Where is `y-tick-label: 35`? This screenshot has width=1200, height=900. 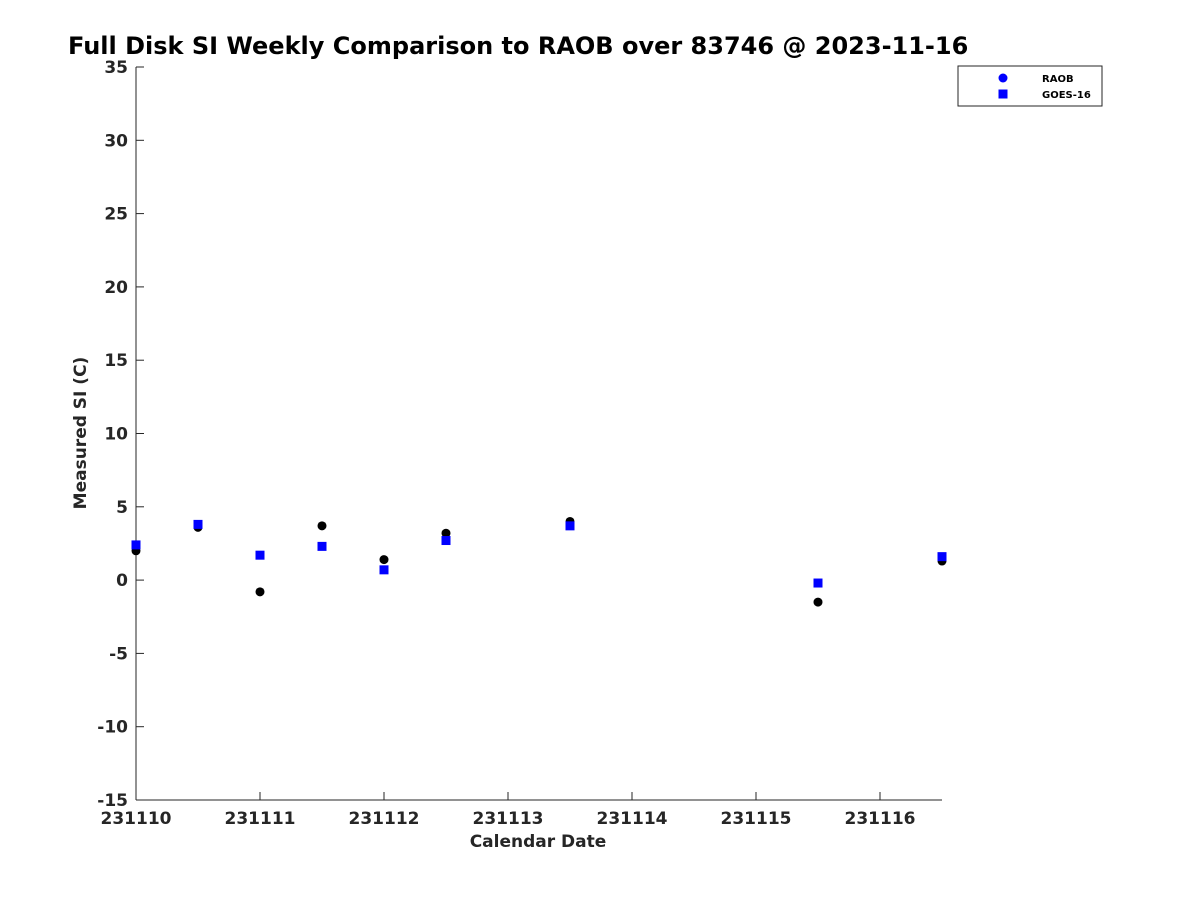
y-tick-label: 35 is located at coordinates (116, 68).